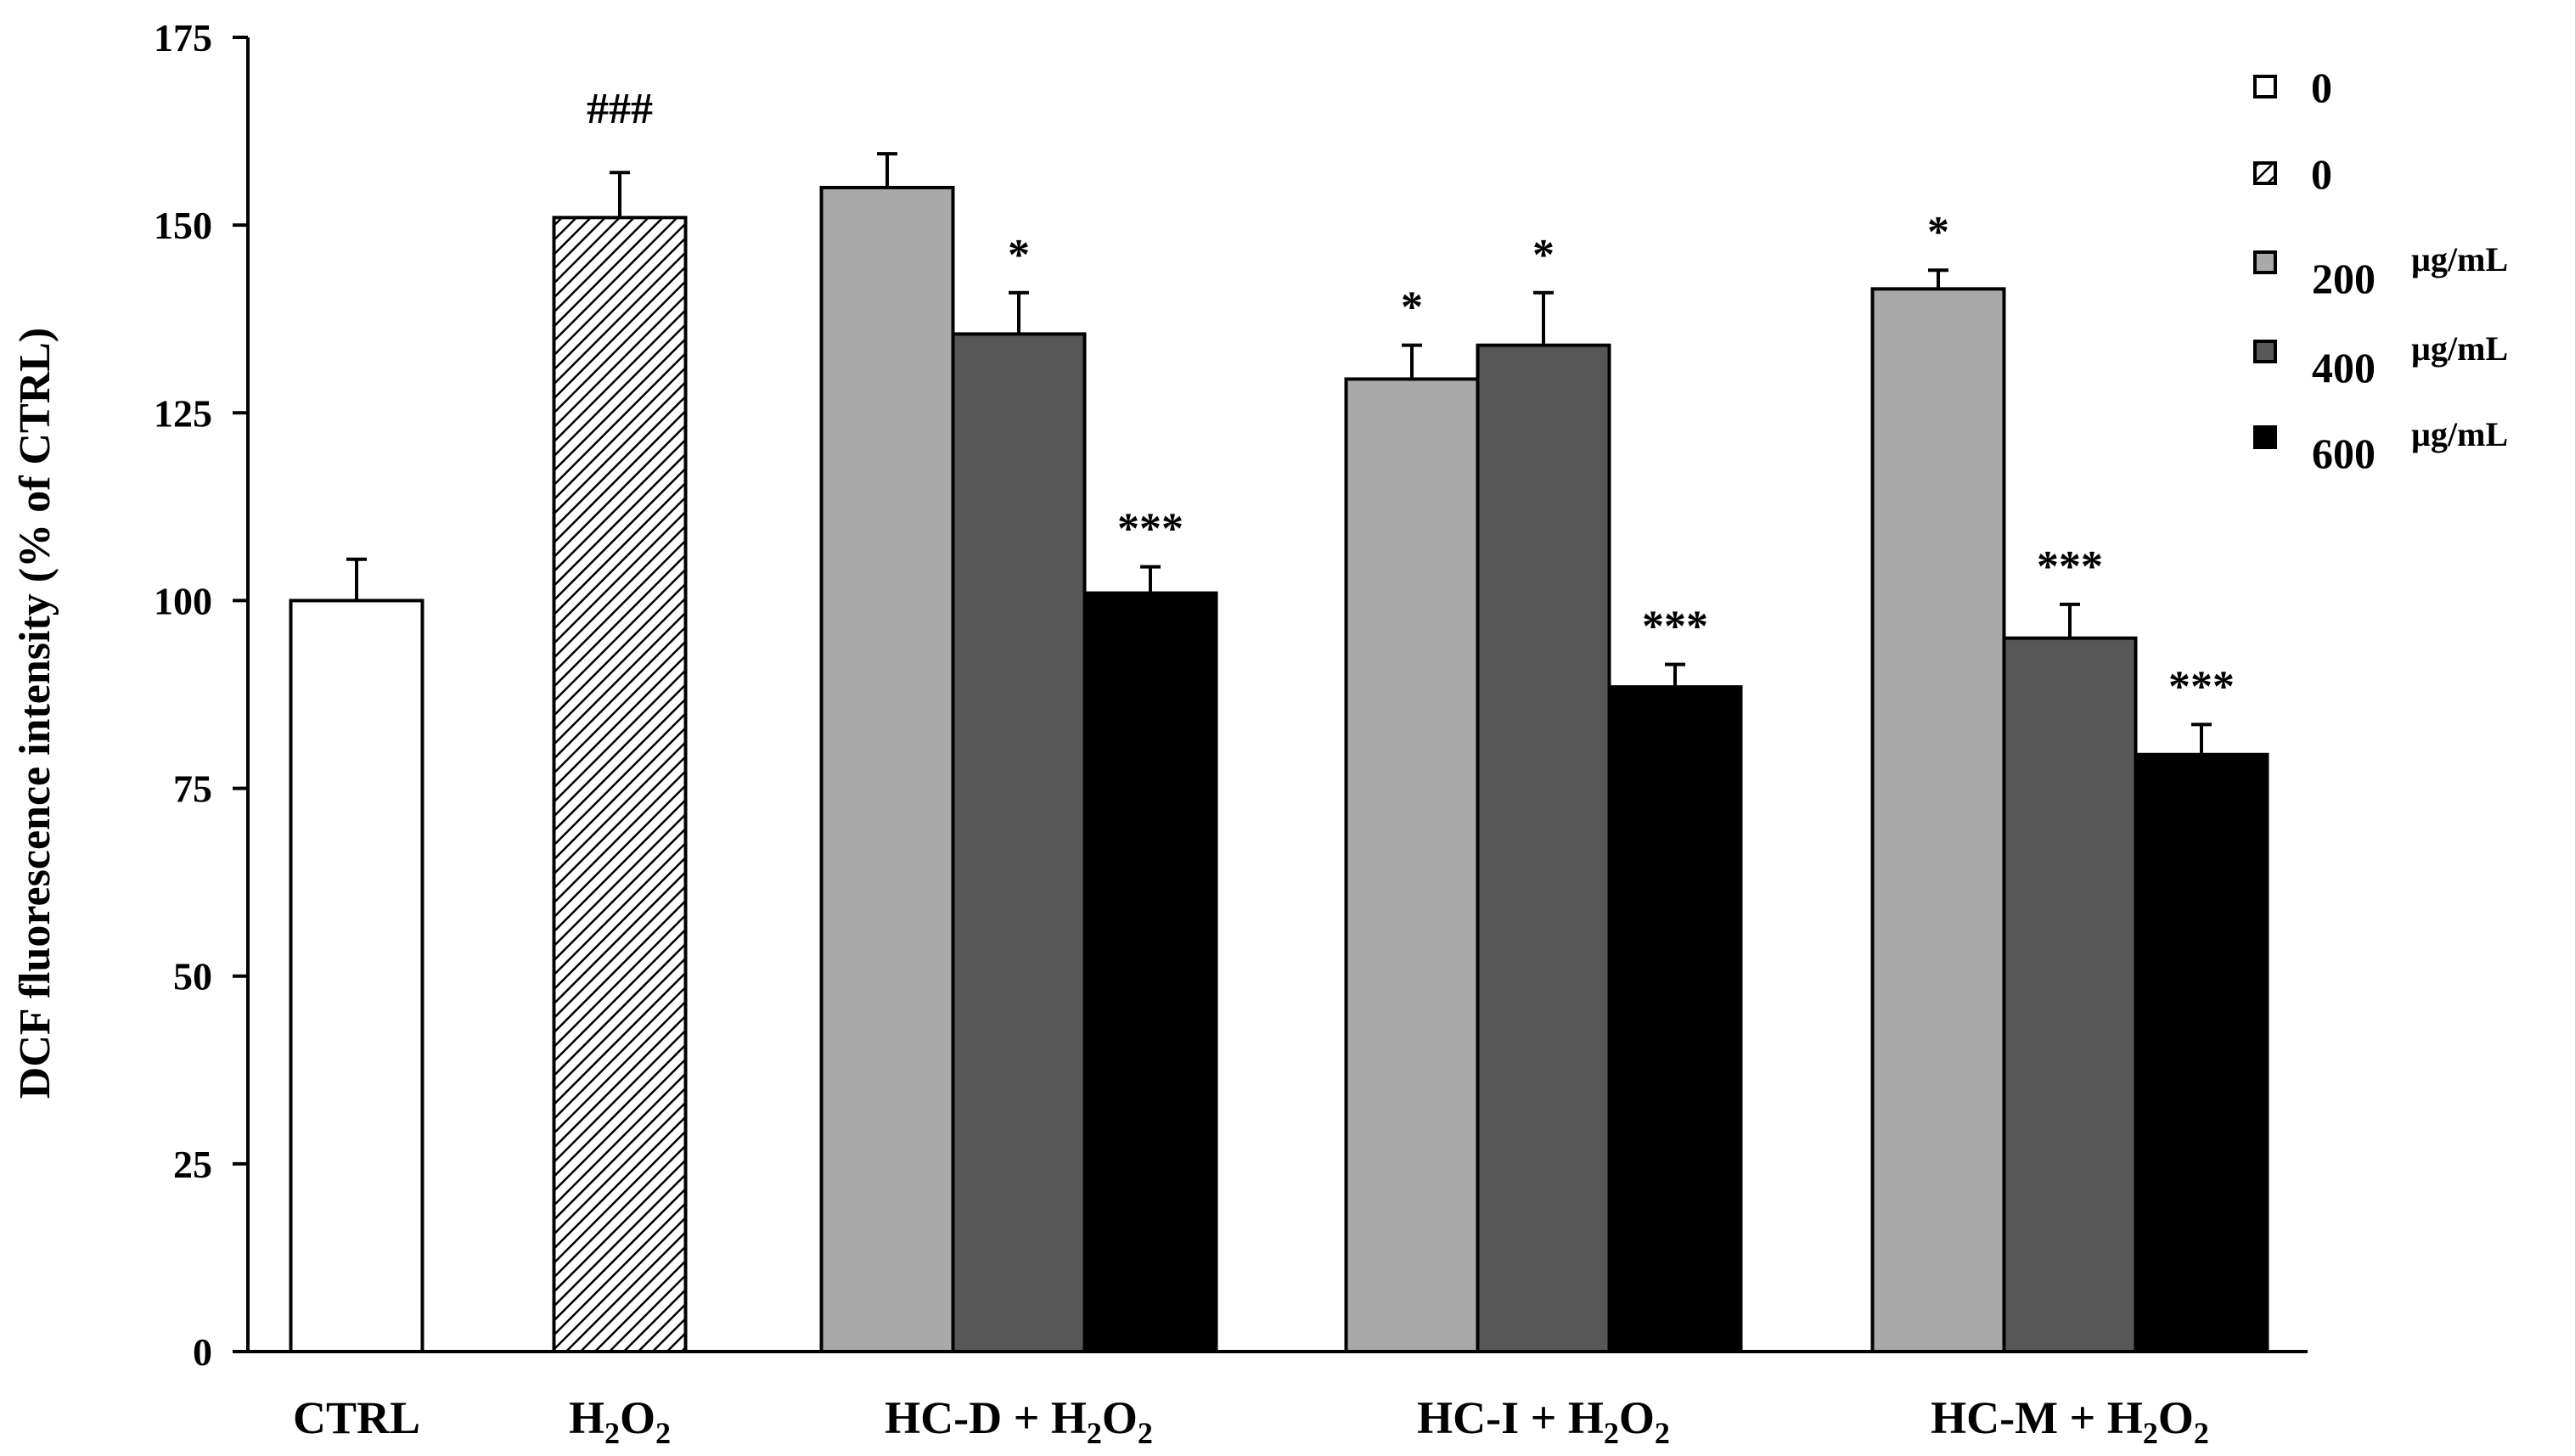 The image size is (2575, 1456). I want to click on significance-marker: ###, so click(620, 109).